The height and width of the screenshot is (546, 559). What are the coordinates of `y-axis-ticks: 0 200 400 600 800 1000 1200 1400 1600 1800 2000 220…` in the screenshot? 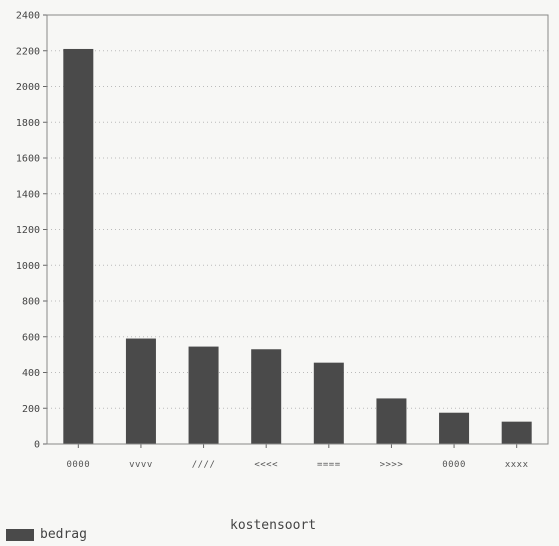 It's located at (31, 231).